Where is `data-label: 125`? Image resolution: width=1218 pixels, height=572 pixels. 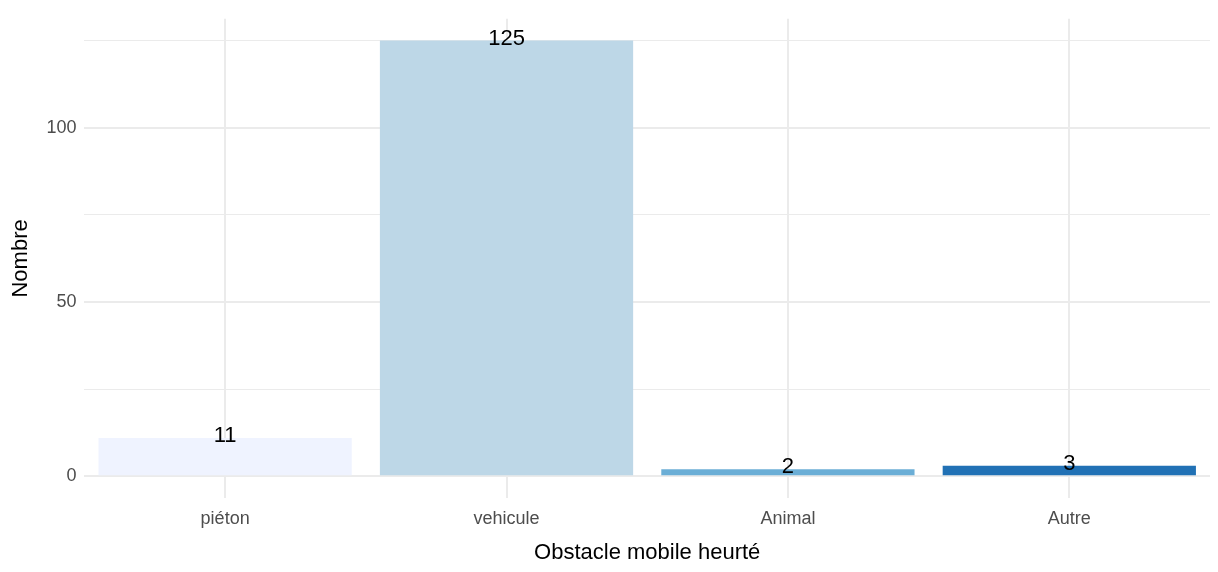 data-label: 125 is located at coordinates (506, 37).